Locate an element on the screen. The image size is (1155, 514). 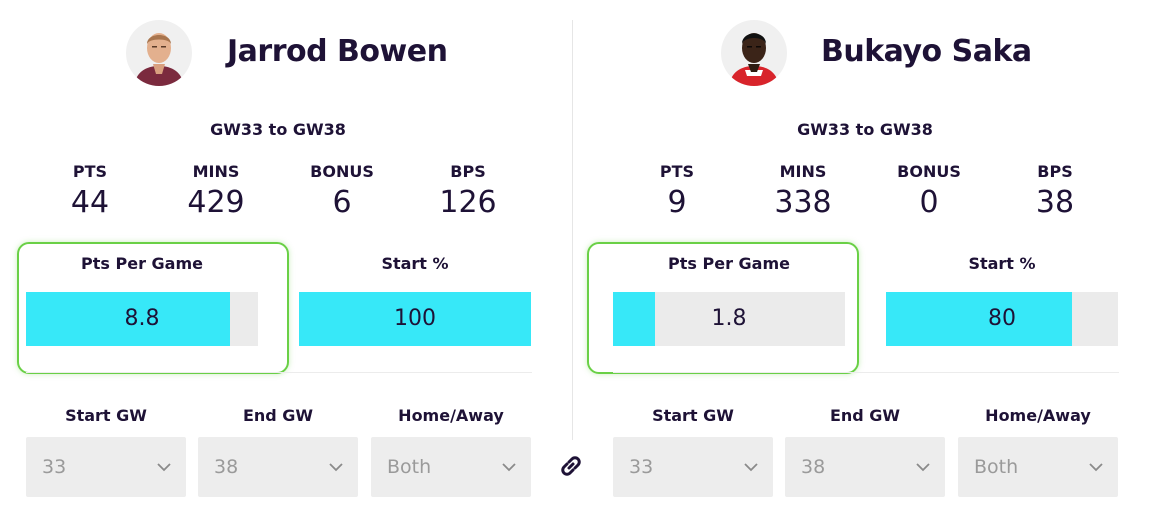
stat-value: 38 is located at coordinates (1055, 202).